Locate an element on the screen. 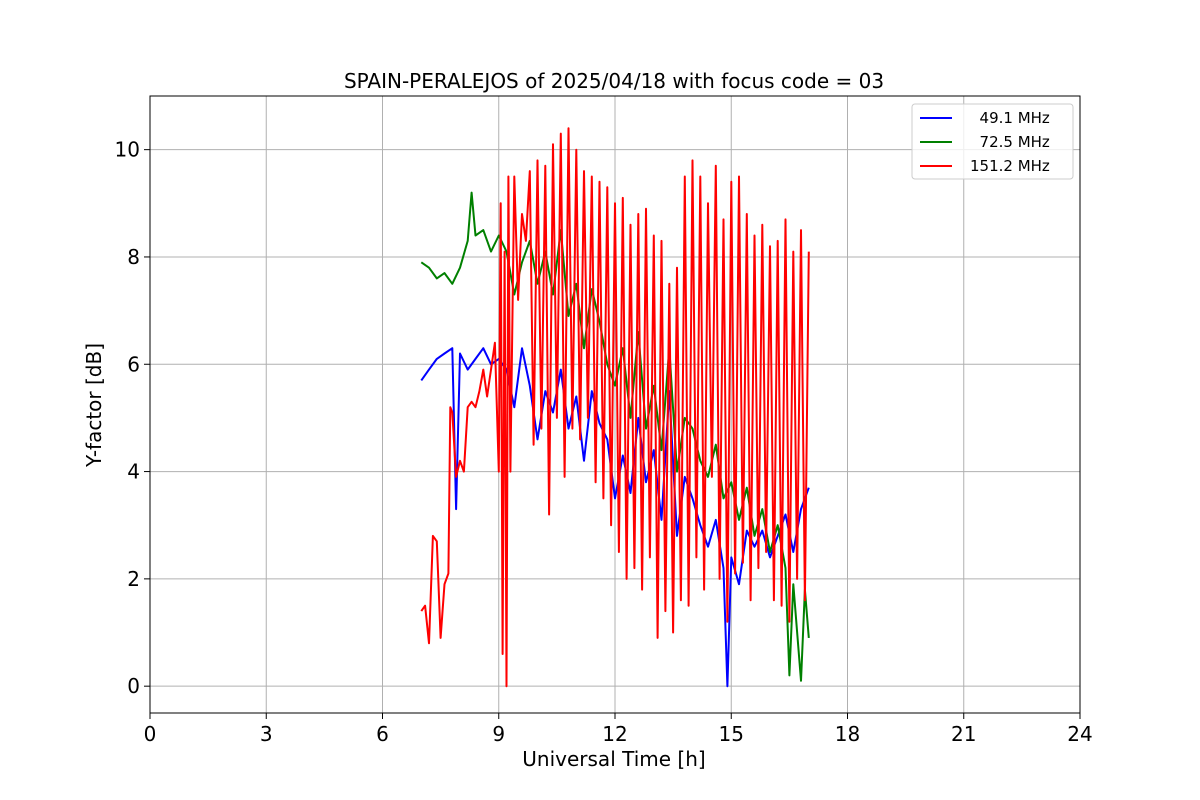  legend: 49.1 MHz 72.5 MHz 151.2 MHz is located at coordinates (992, 141).